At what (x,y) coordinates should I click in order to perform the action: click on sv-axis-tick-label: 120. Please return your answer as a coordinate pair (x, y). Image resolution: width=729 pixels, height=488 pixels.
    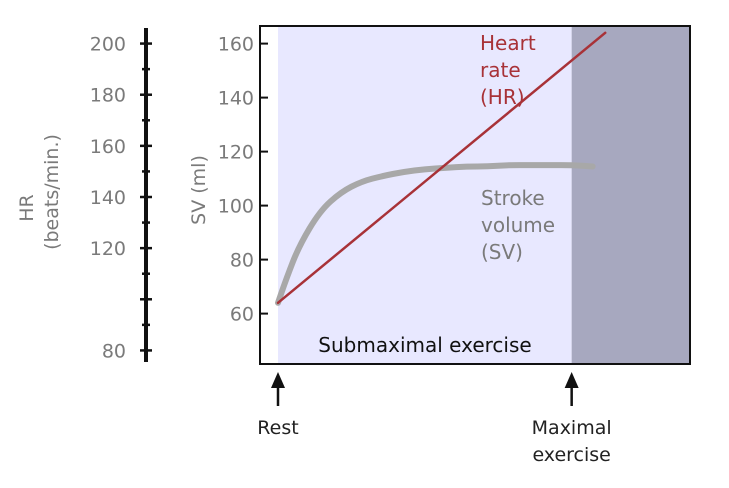
    Looking at the image, I should click on (236, 153).